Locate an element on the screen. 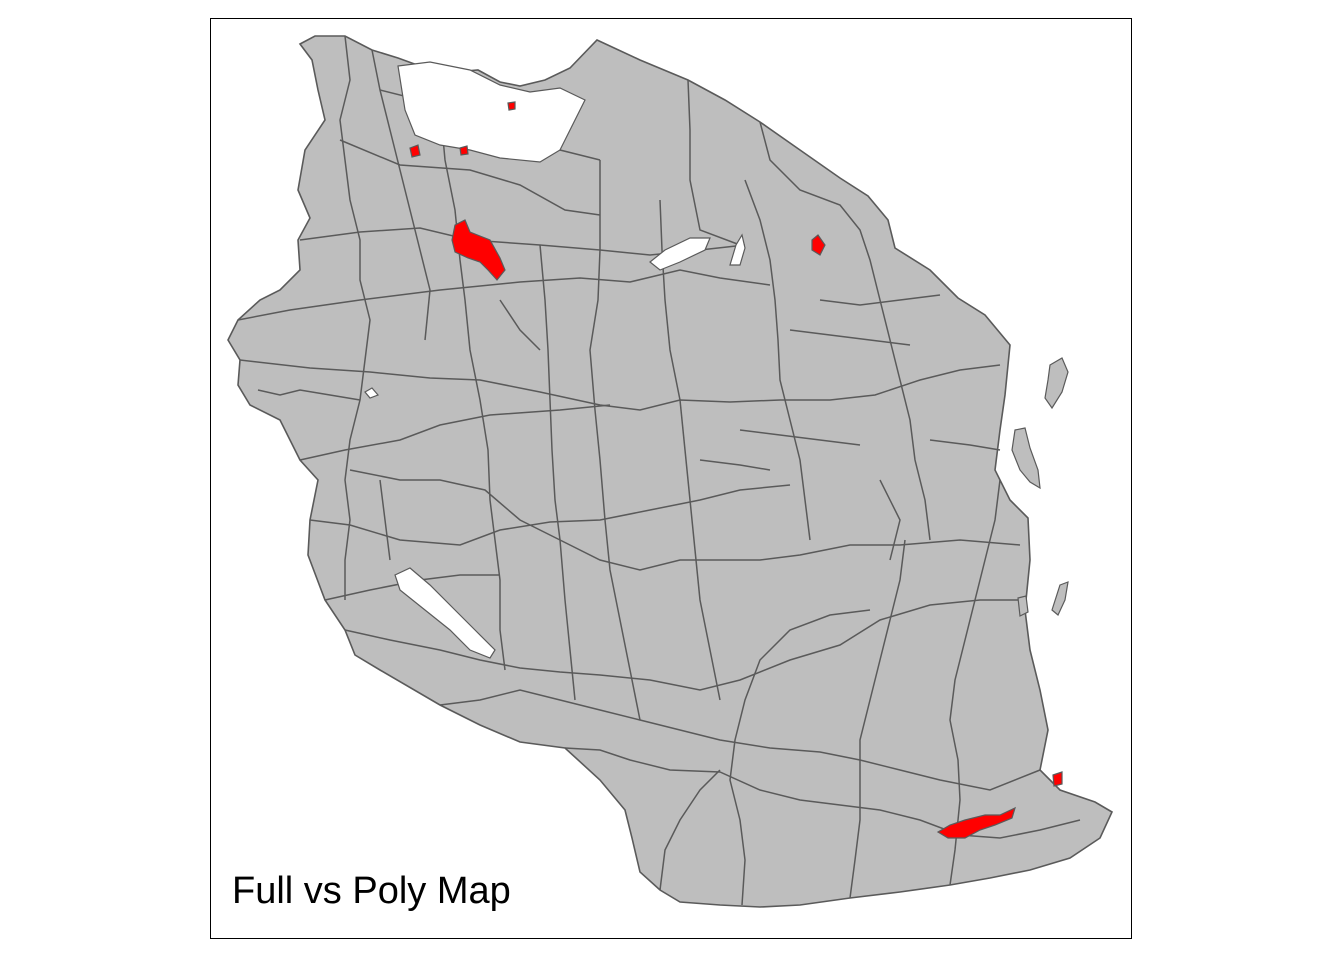 This screenshot has width=1344, height=960. lake-manyara is located at coordinates (737, 249).